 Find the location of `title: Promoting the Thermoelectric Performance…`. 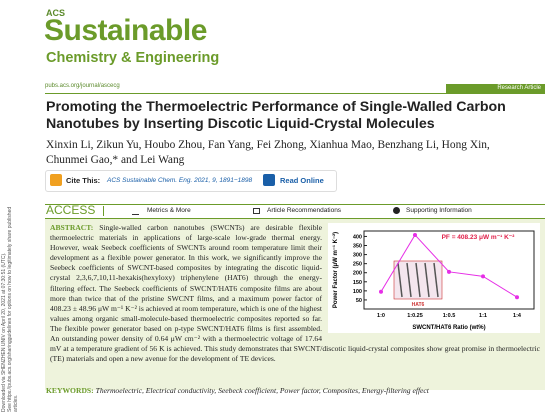

title: Promoting the Thermoelectric Performance… is located at coordinates (276, 115).